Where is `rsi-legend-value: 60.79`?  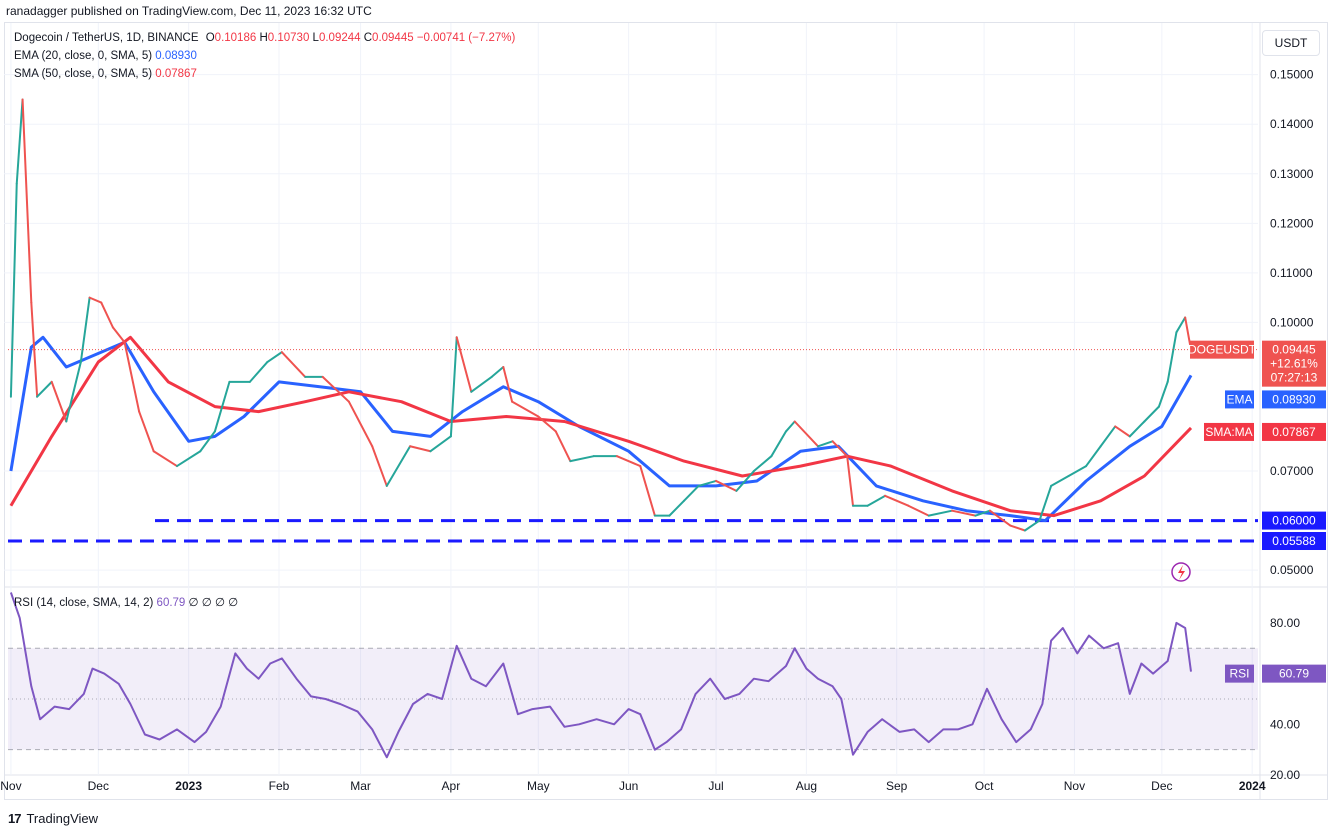
rsi-legend-value: 60.79 is located at coordinates (171, 603).